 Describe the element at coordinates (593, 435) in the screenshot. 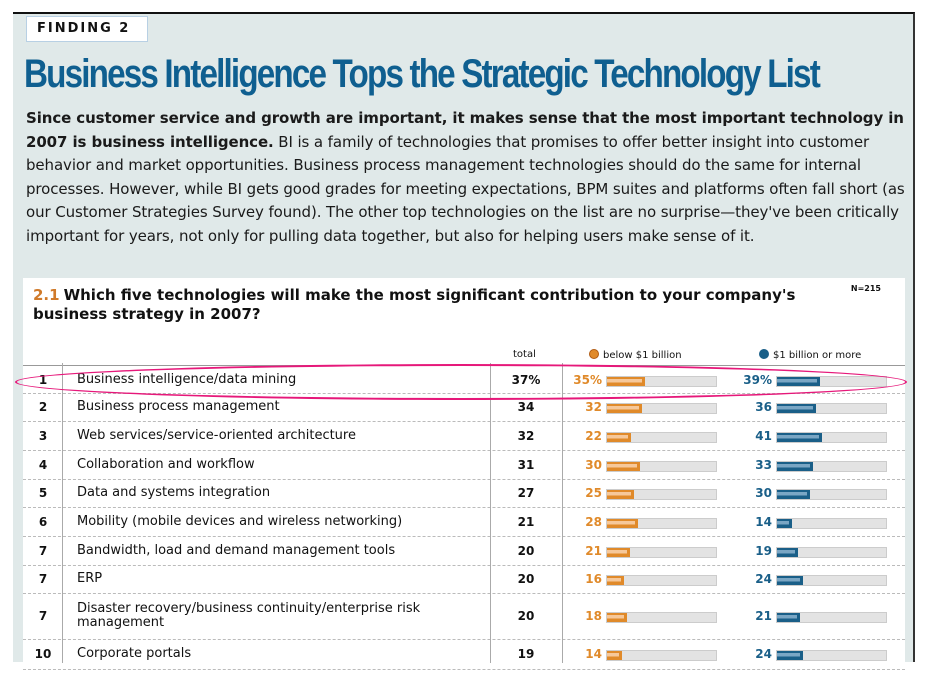

I see `below-value: 22` at that location.